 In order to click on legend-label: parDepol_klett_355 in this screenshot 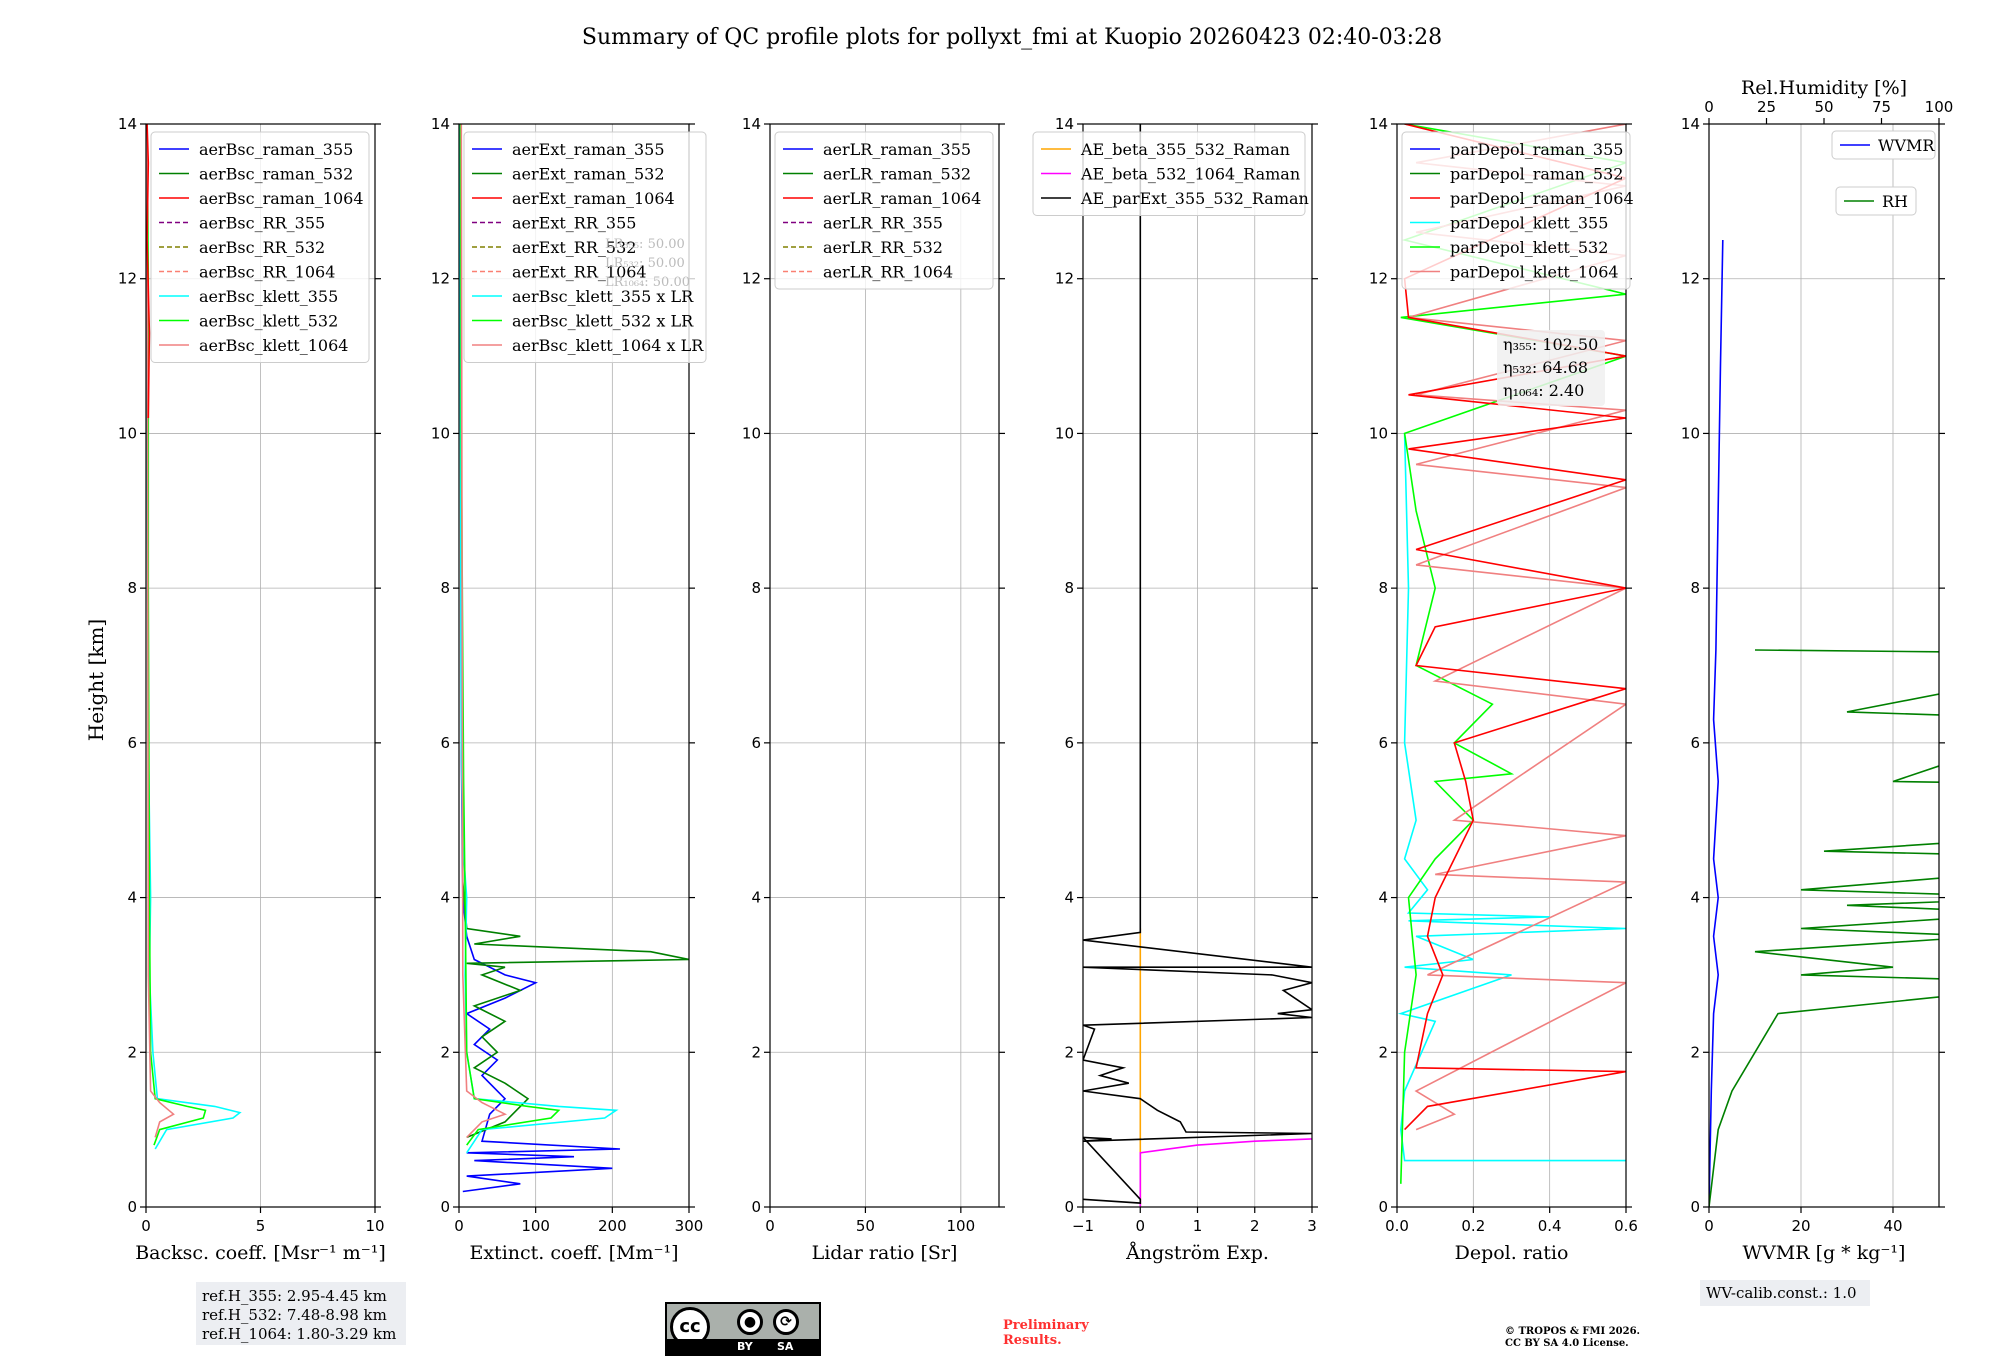, I will do `click(1529, 223)`.